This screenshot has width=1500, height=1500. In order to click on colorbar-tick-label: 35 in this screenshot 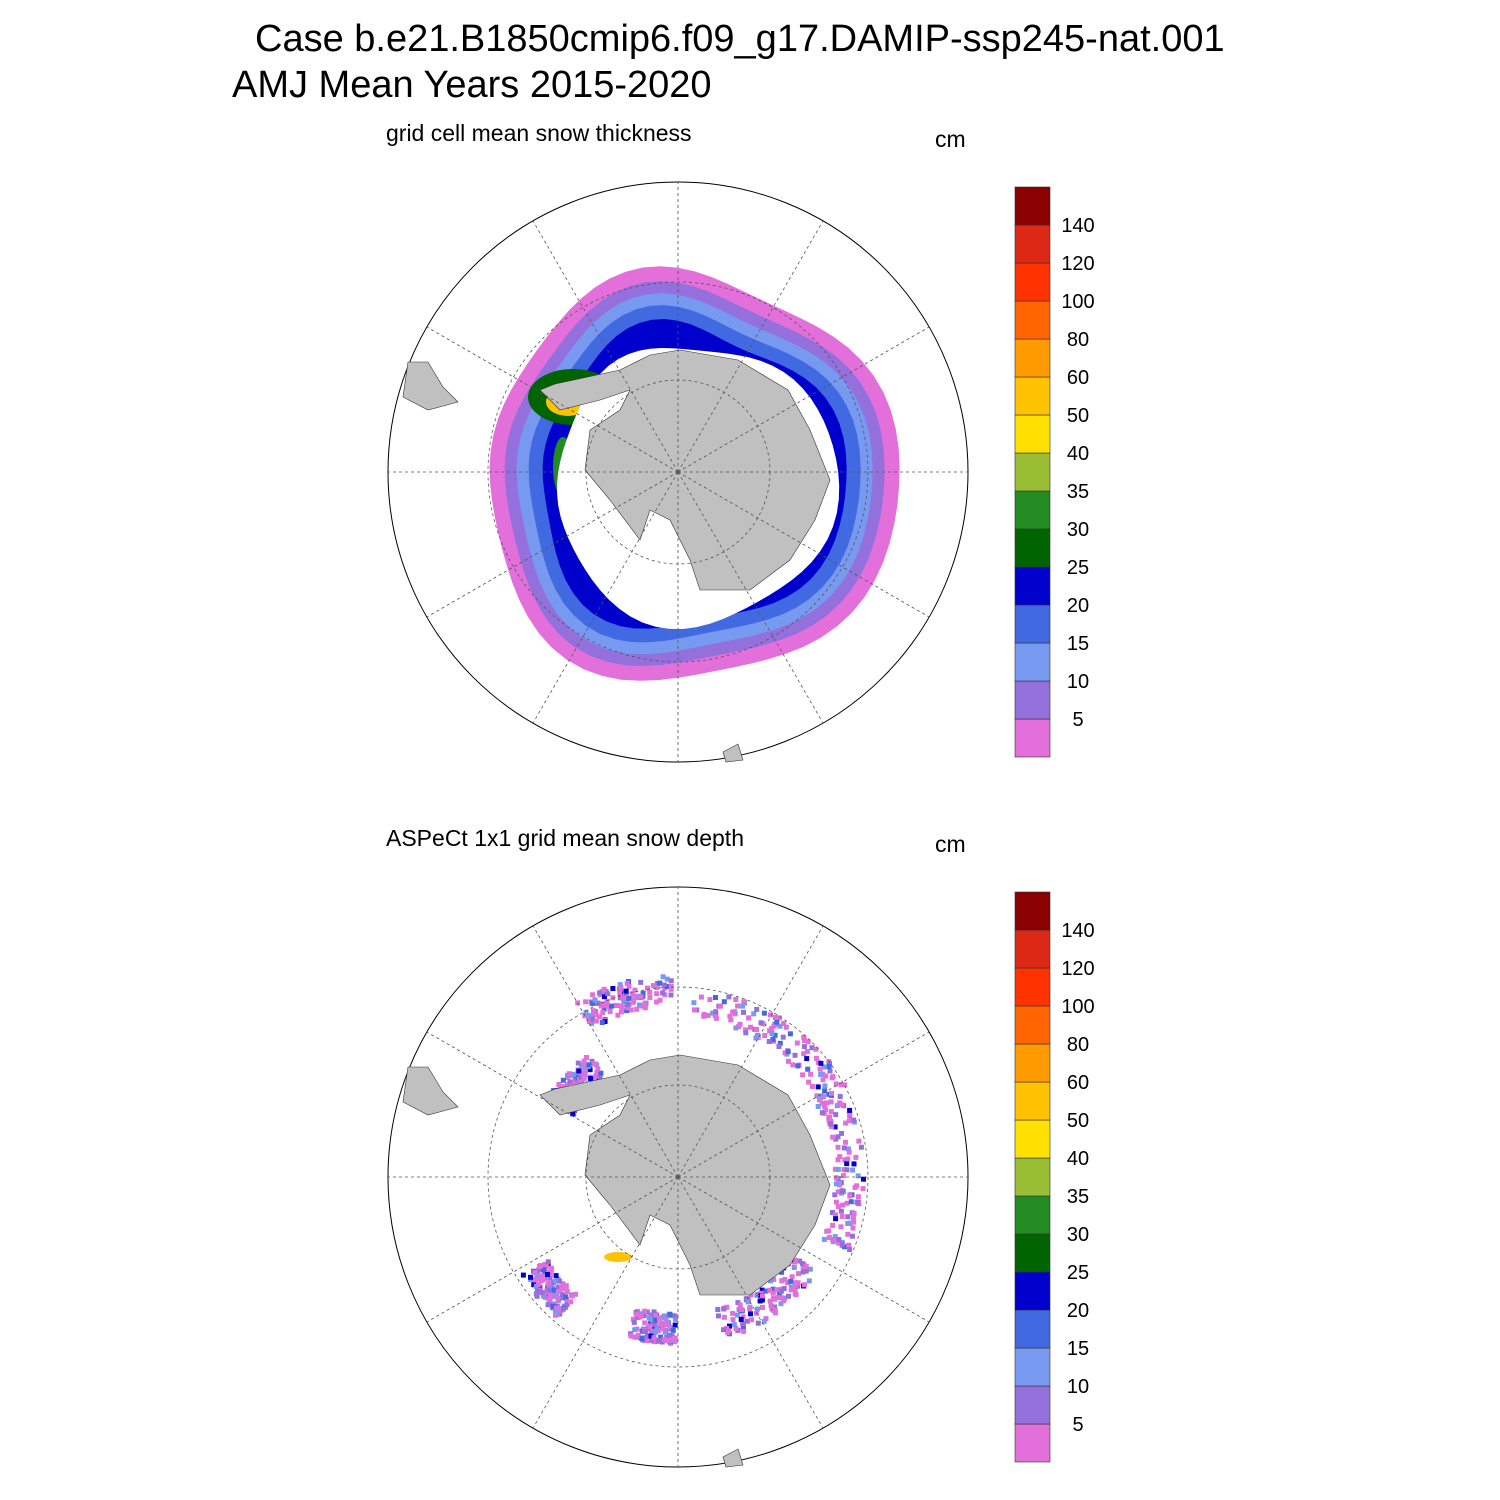, I will do `click(1078, 492)`.